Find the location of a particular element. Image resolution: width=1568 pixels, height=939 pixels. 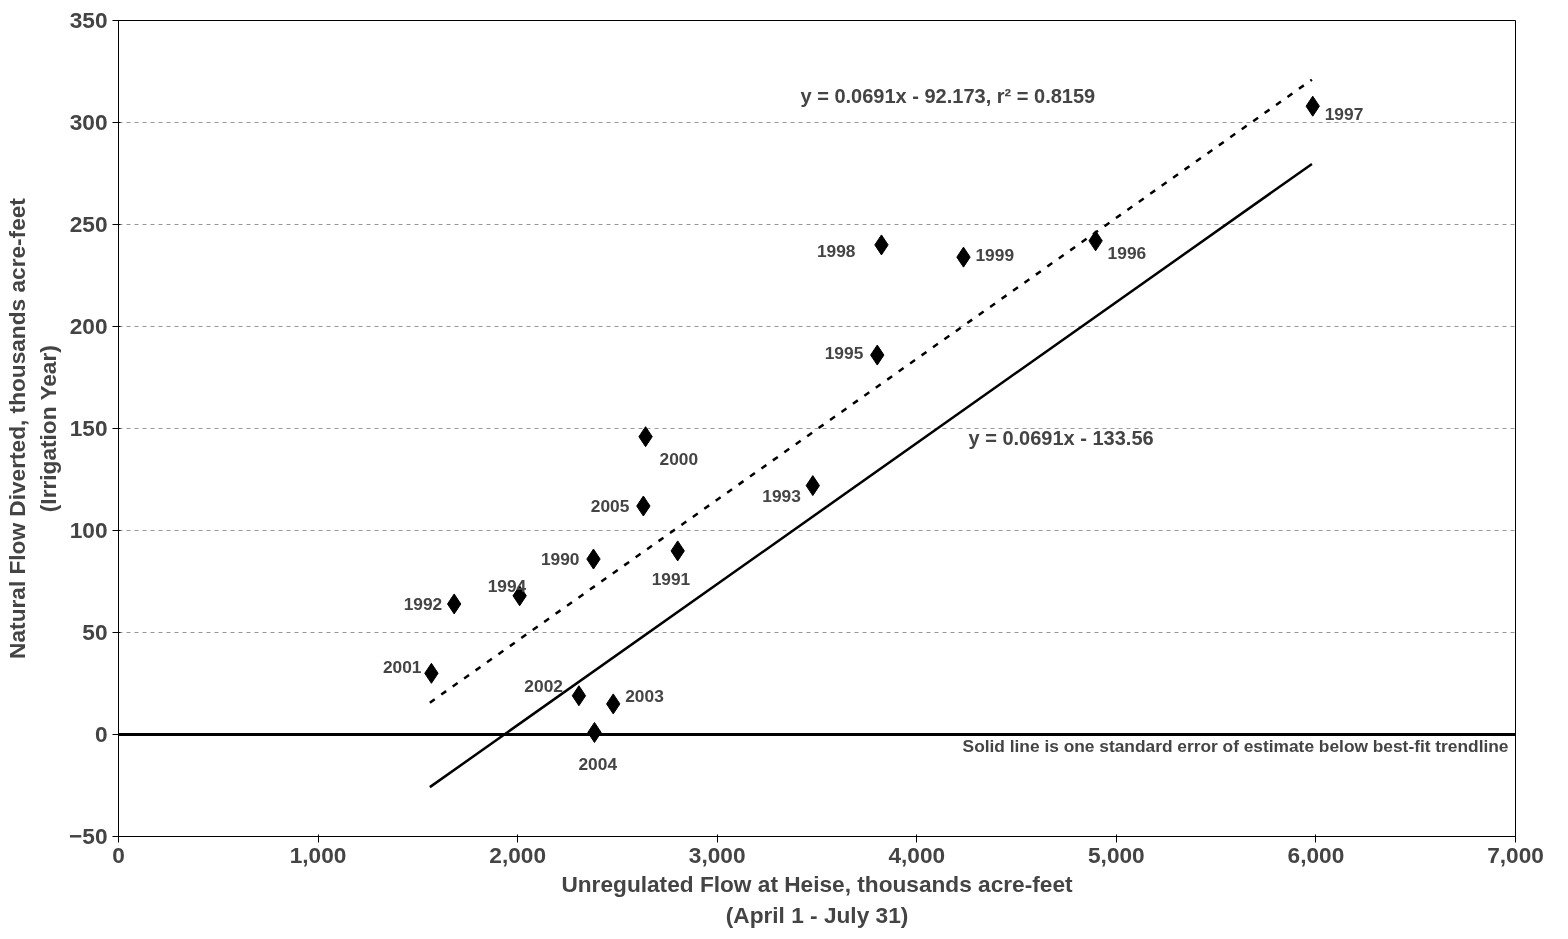

y-tick-label: 200 is located at coordinates (88, 326).